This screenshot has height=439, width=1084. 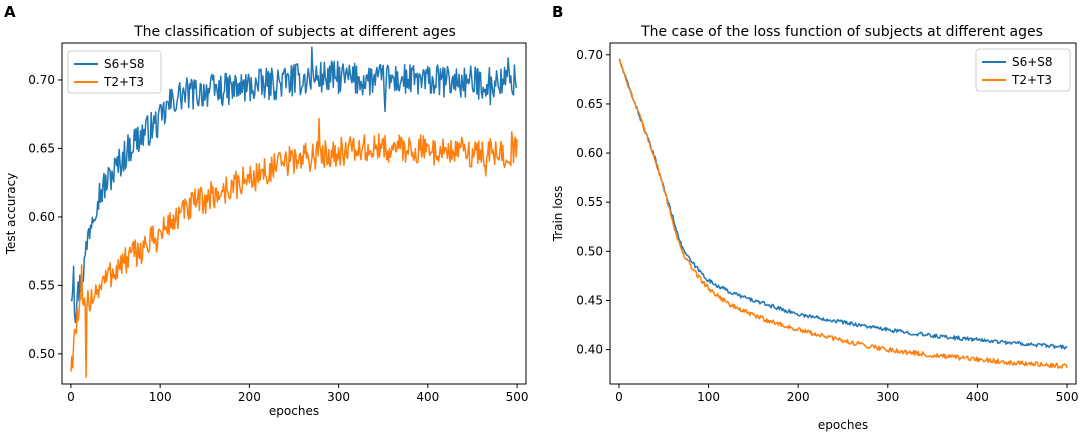 I want to click on panel-a-y-tick-label: 0.50, so click(x=41, y=354).